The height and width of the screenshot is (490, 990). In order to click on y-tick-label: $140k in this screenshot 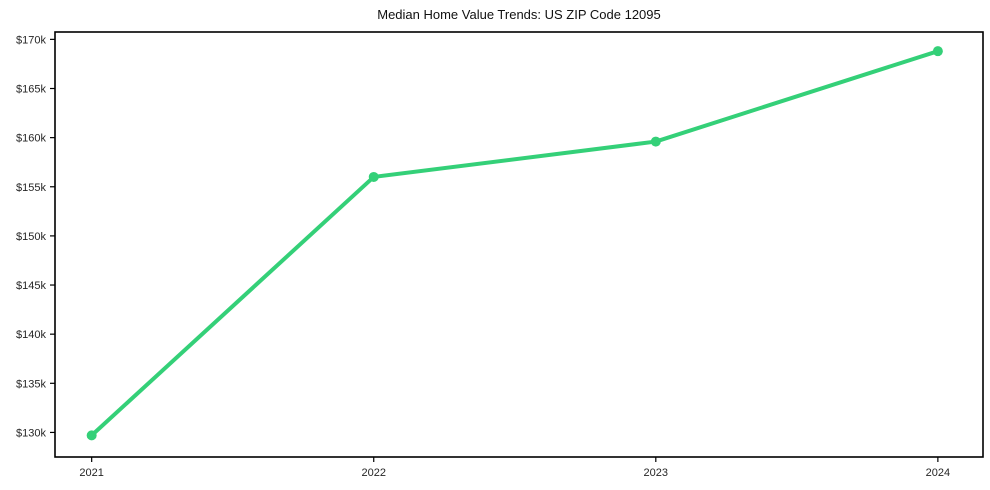, I will do `click(31, 335)`.